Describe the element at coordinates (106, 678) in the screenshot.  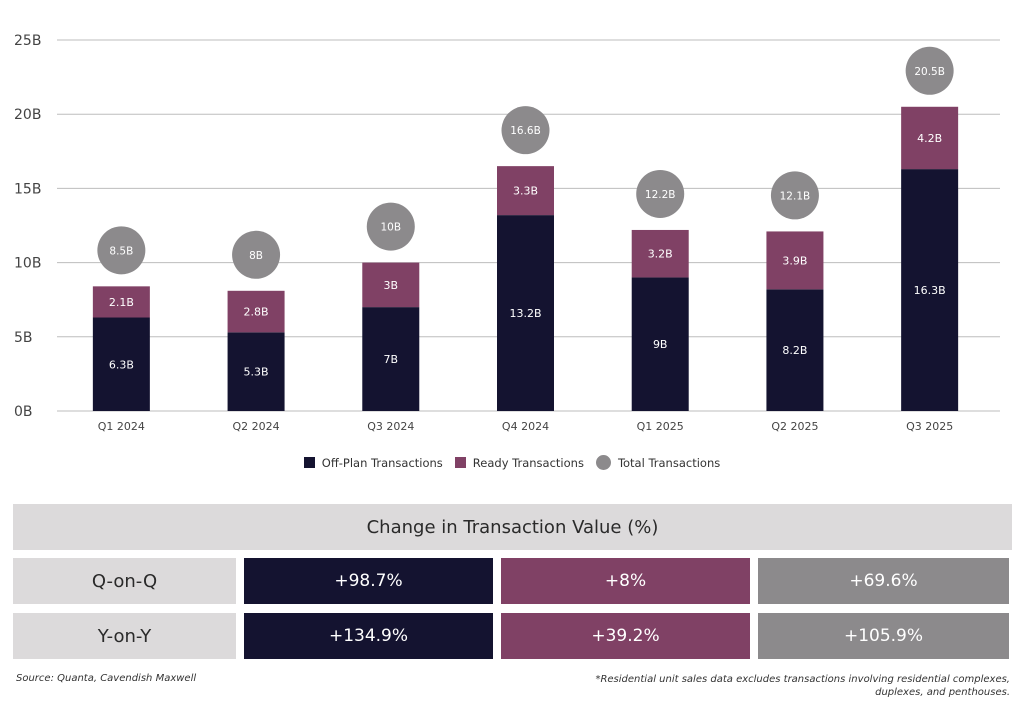
I see `source-note: Source: Quanta, Cavendish Maxwell` at that location.